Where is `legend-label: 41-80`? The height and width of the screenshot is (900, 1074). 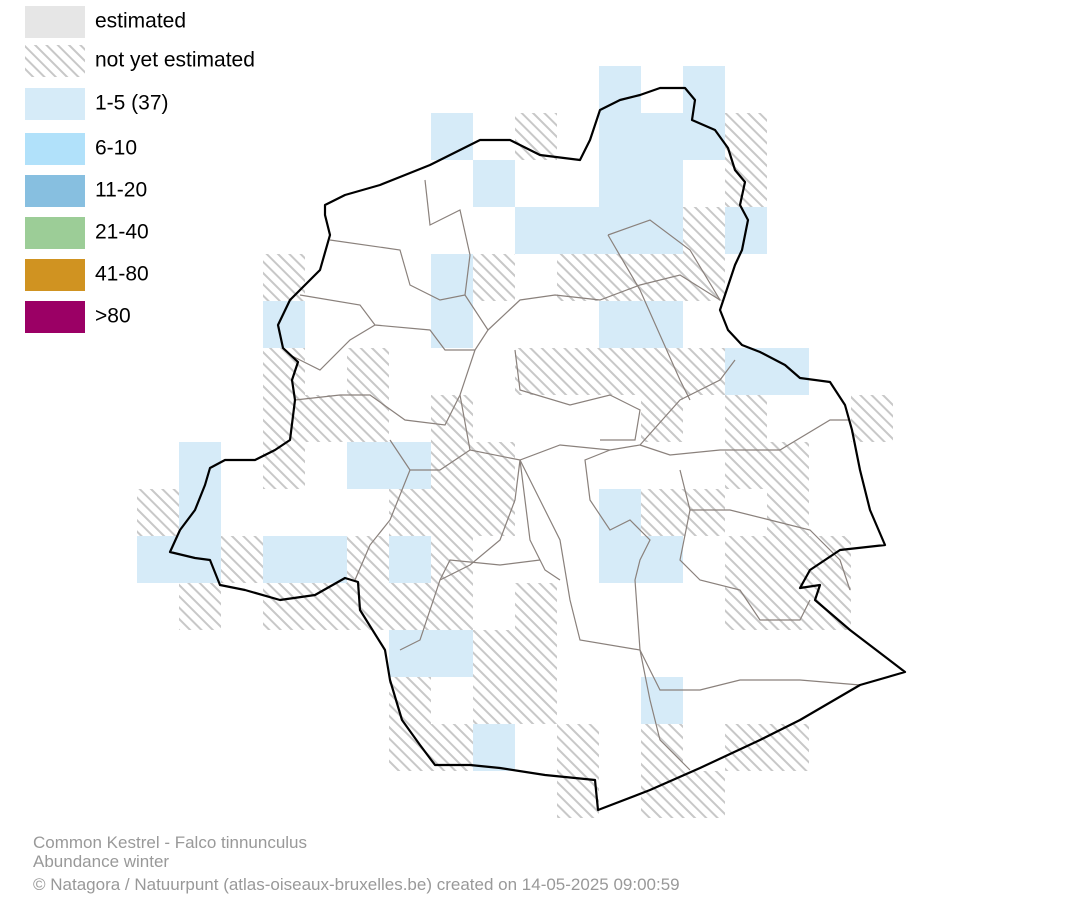 legend-label: 41-80 is located at coordinates (122, 274).